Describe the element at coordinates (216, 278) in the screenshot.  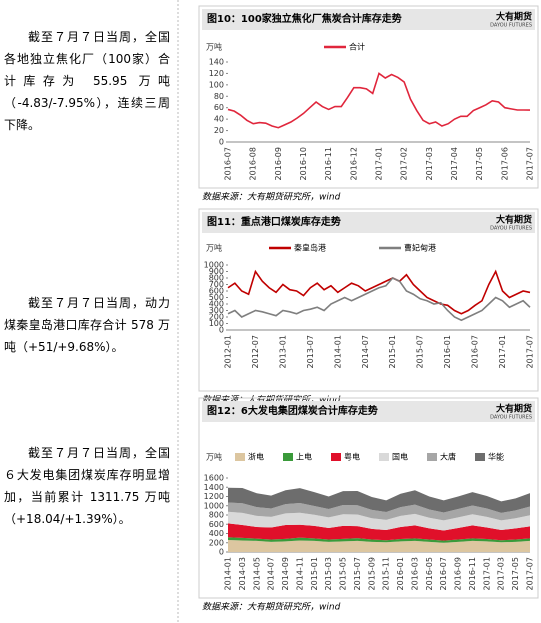
I see `y-tick-label: 800` at that location.